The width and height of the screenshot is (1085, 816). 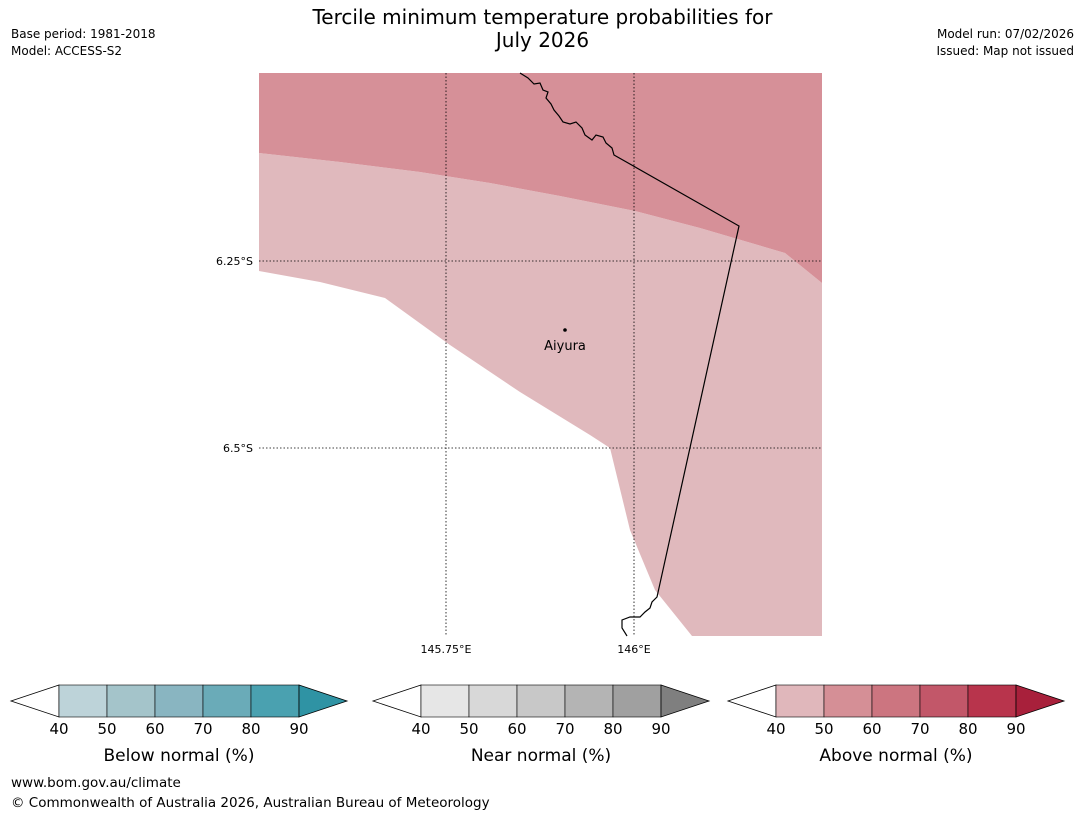 I want to click on aiyura-marker, so click(x=565, y=330).